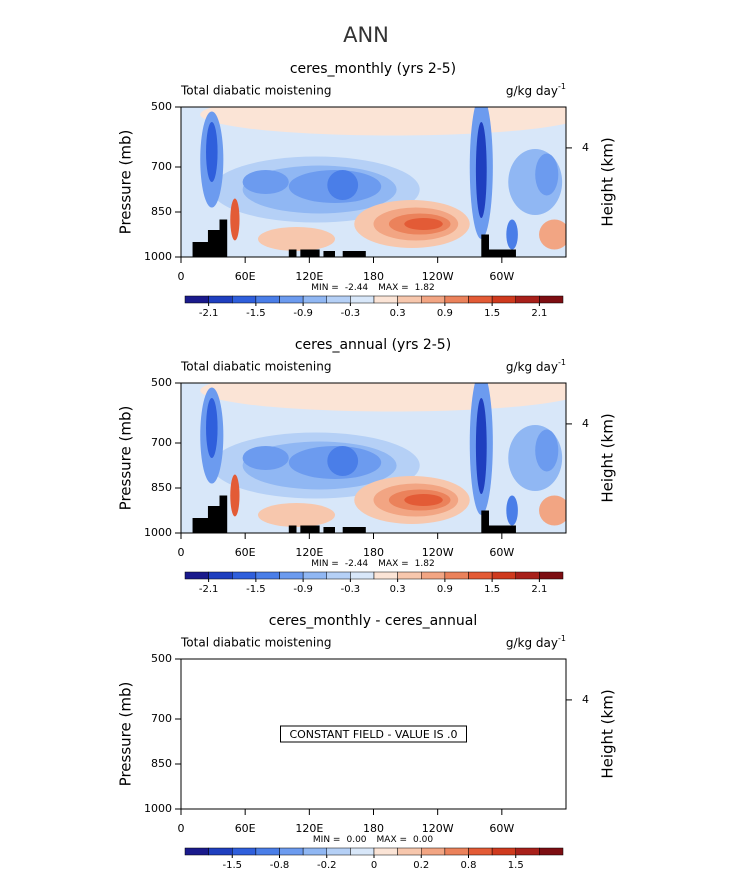  What do you see at coordinates (539, 589) in the screenshot?
I see `colorbar-label: 2.1` at bounding box center [539, 589].